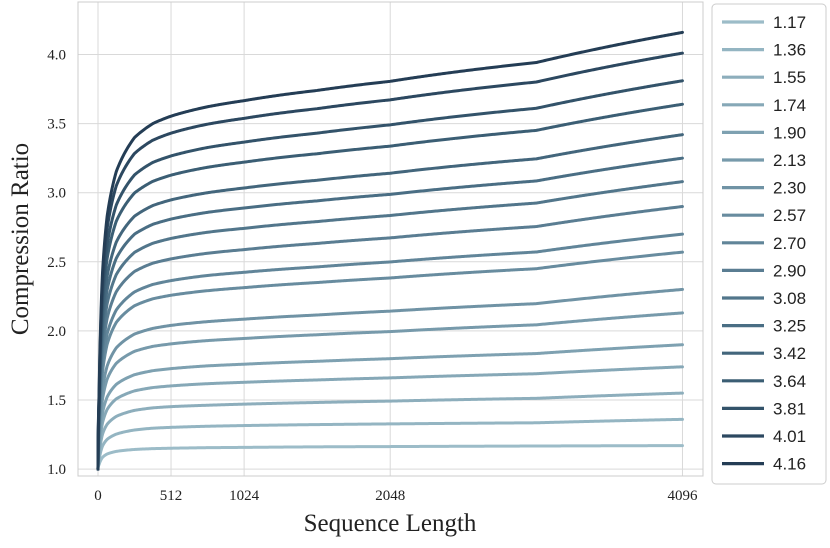 The width and height of the screenshot is (830, 548). I want to click on series-line-1.36, so click(390, 444).